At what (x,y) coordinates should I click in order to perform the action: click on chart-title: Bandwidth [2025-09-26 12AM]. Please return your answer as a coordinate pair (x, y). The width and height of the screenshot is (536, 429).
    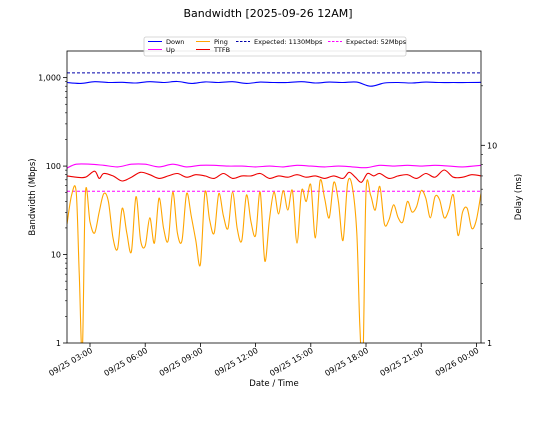
    Looking at the image, I should click on (267, 13).